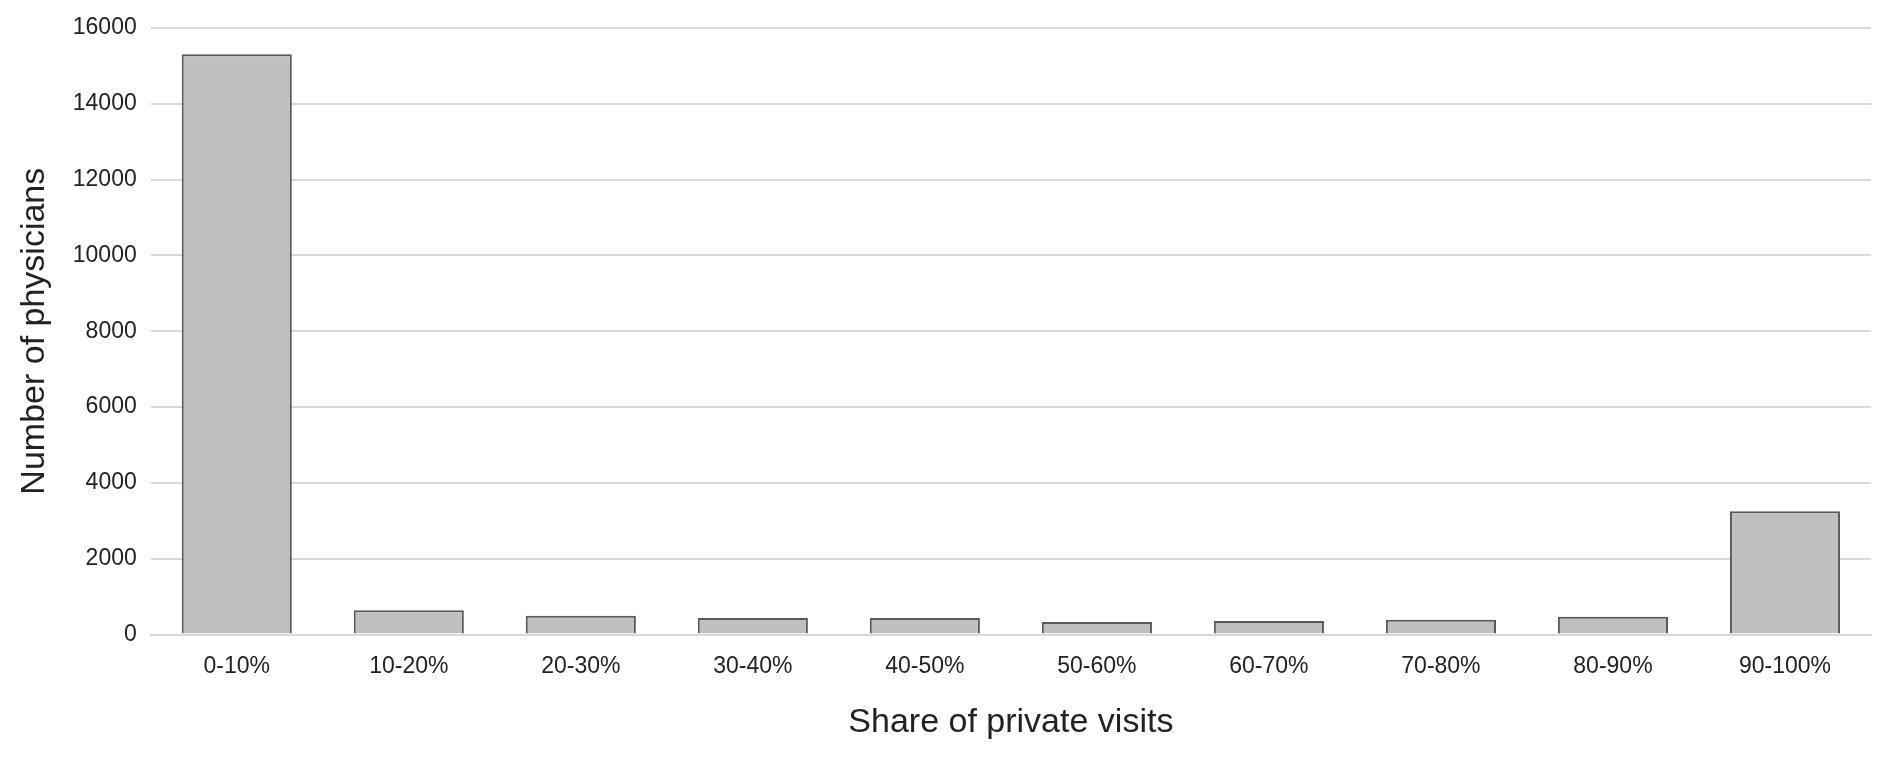 Image resolution: width=1891 pixels, height=757 pixels. Describe the element at coordinates (104, 253) in the screenshot. I see `y-tick-label: 10000` at that location.